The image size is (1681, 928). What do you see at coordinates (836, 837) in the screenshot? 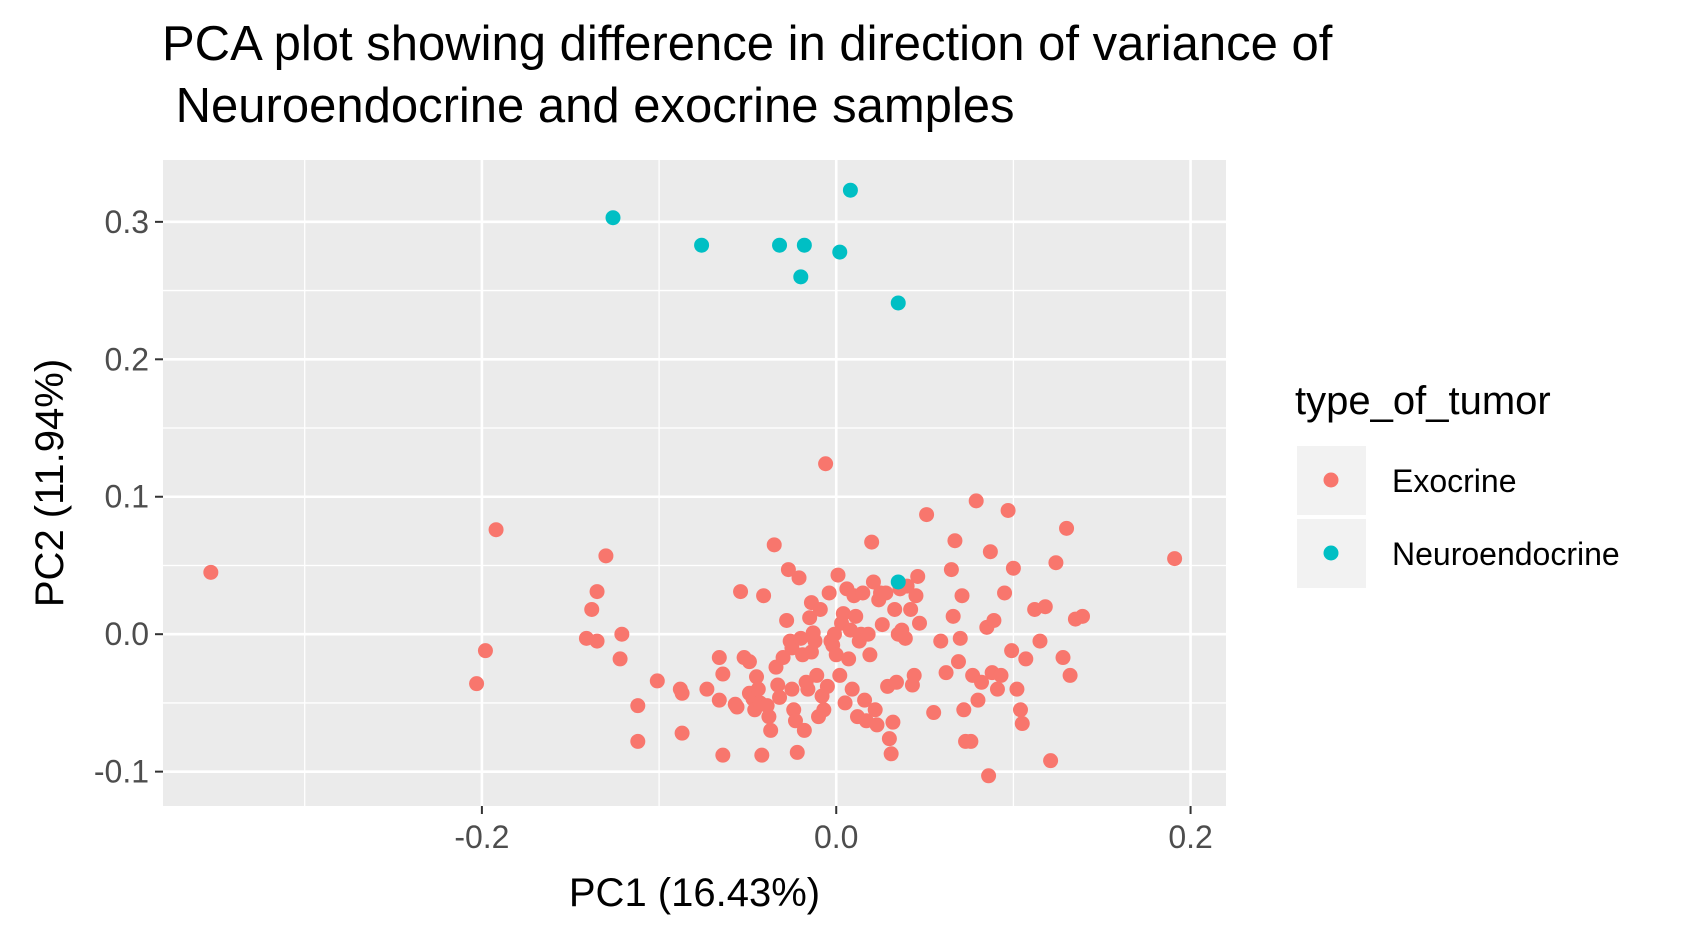
I see `x-tick-label: 0.0` at bounding box center [836, 837].